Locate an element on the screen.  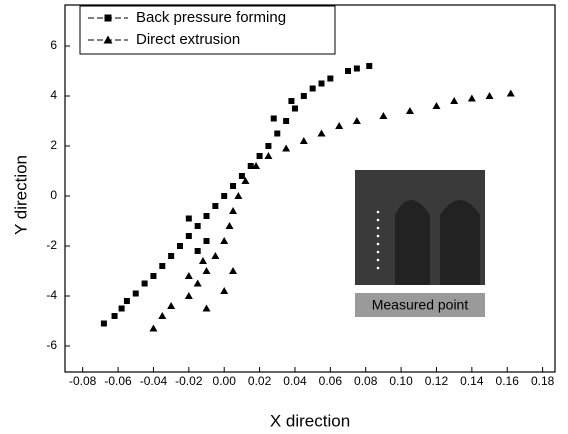
x-tick-label: 0.10 is located at coordinates (401, 381).